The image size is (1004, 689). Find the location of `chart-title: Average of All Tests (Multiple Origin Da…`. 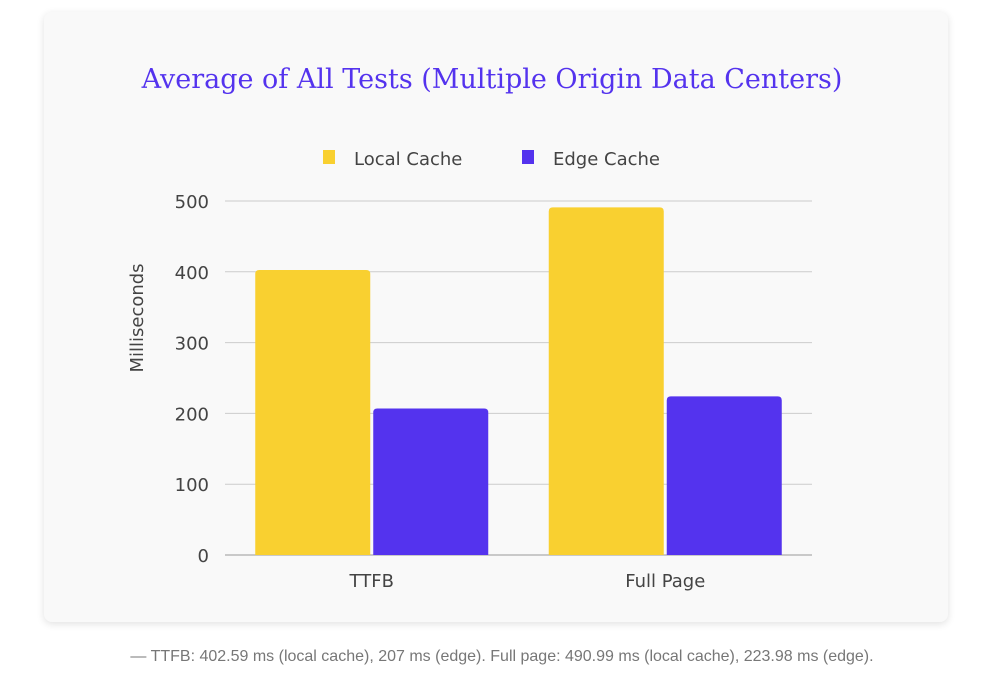

chart-title: Average of All Tests (Multiple Origin Da… is located at coordinates (492, 79).